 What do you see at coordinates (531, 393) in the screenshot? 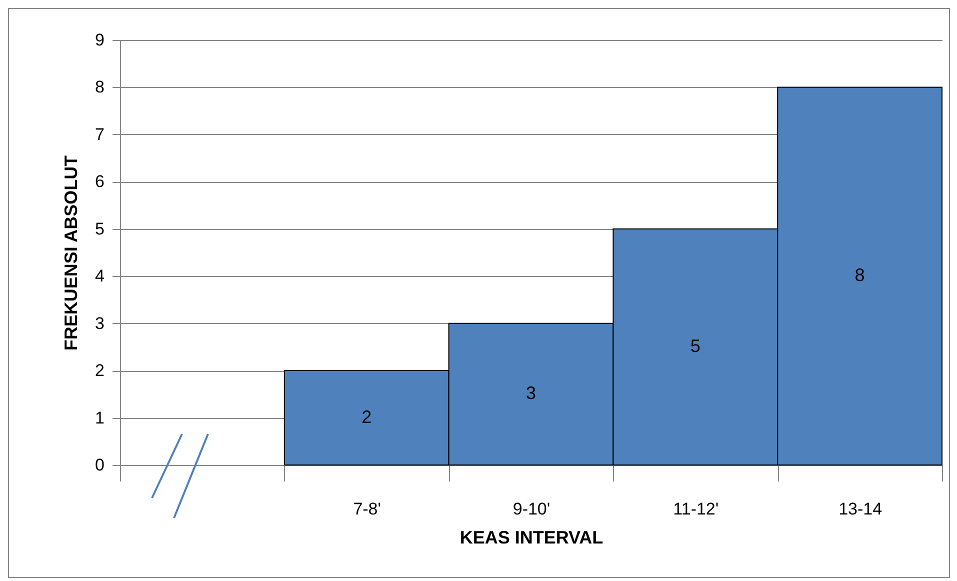
I see `data-label: 3` at bounding box center [531, 393].